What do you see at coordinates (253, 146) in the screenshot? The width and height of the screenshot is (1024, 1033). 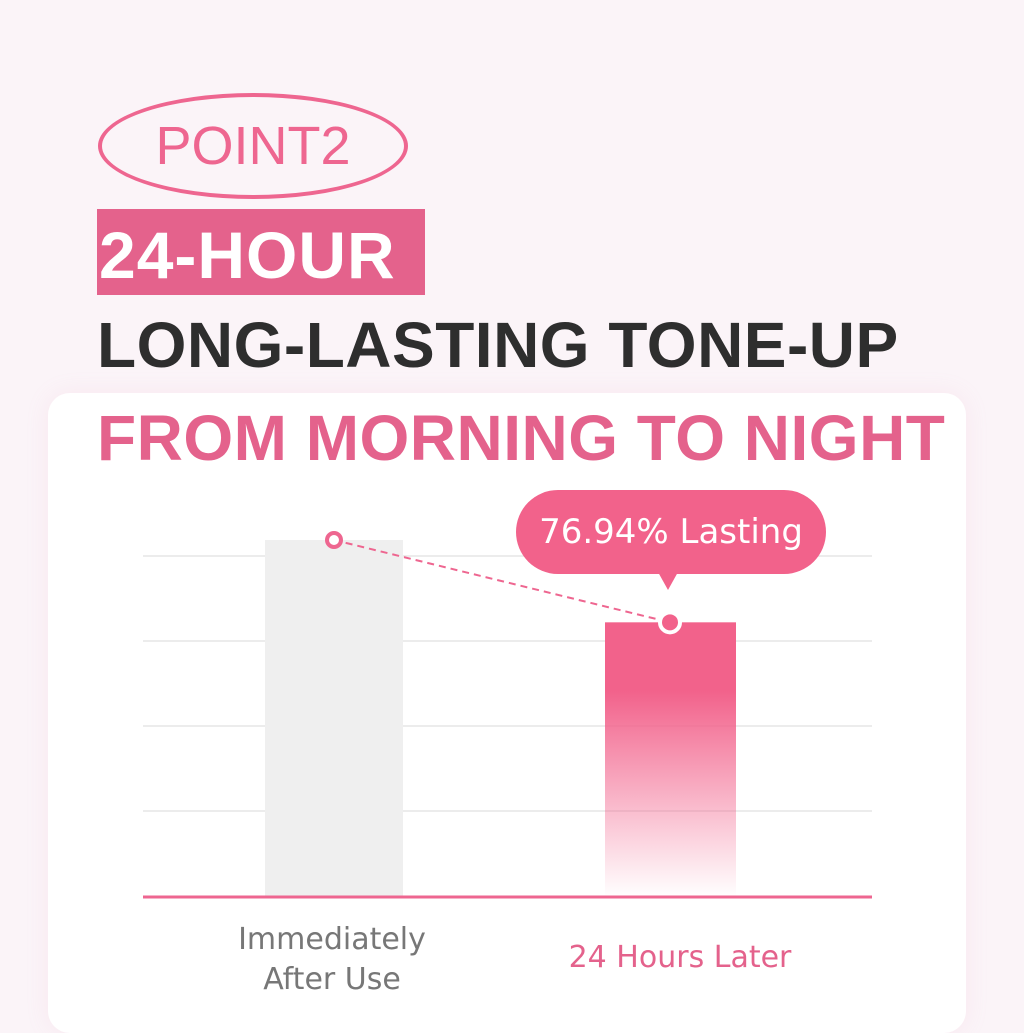 I see `point-badge: POINT2` at bounding box center [253, 146].